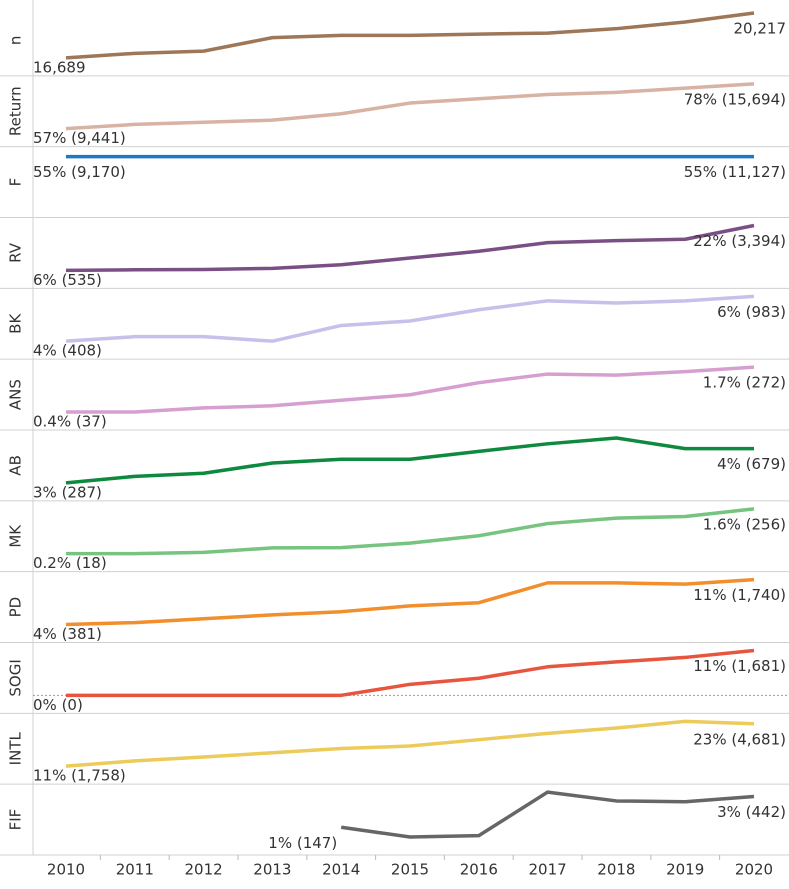 The height and width of the screenshot is (889, 789). Describe the element at coordinates (302, 843) in the screenshot. I see `data-label: 1% (147)` at that location.